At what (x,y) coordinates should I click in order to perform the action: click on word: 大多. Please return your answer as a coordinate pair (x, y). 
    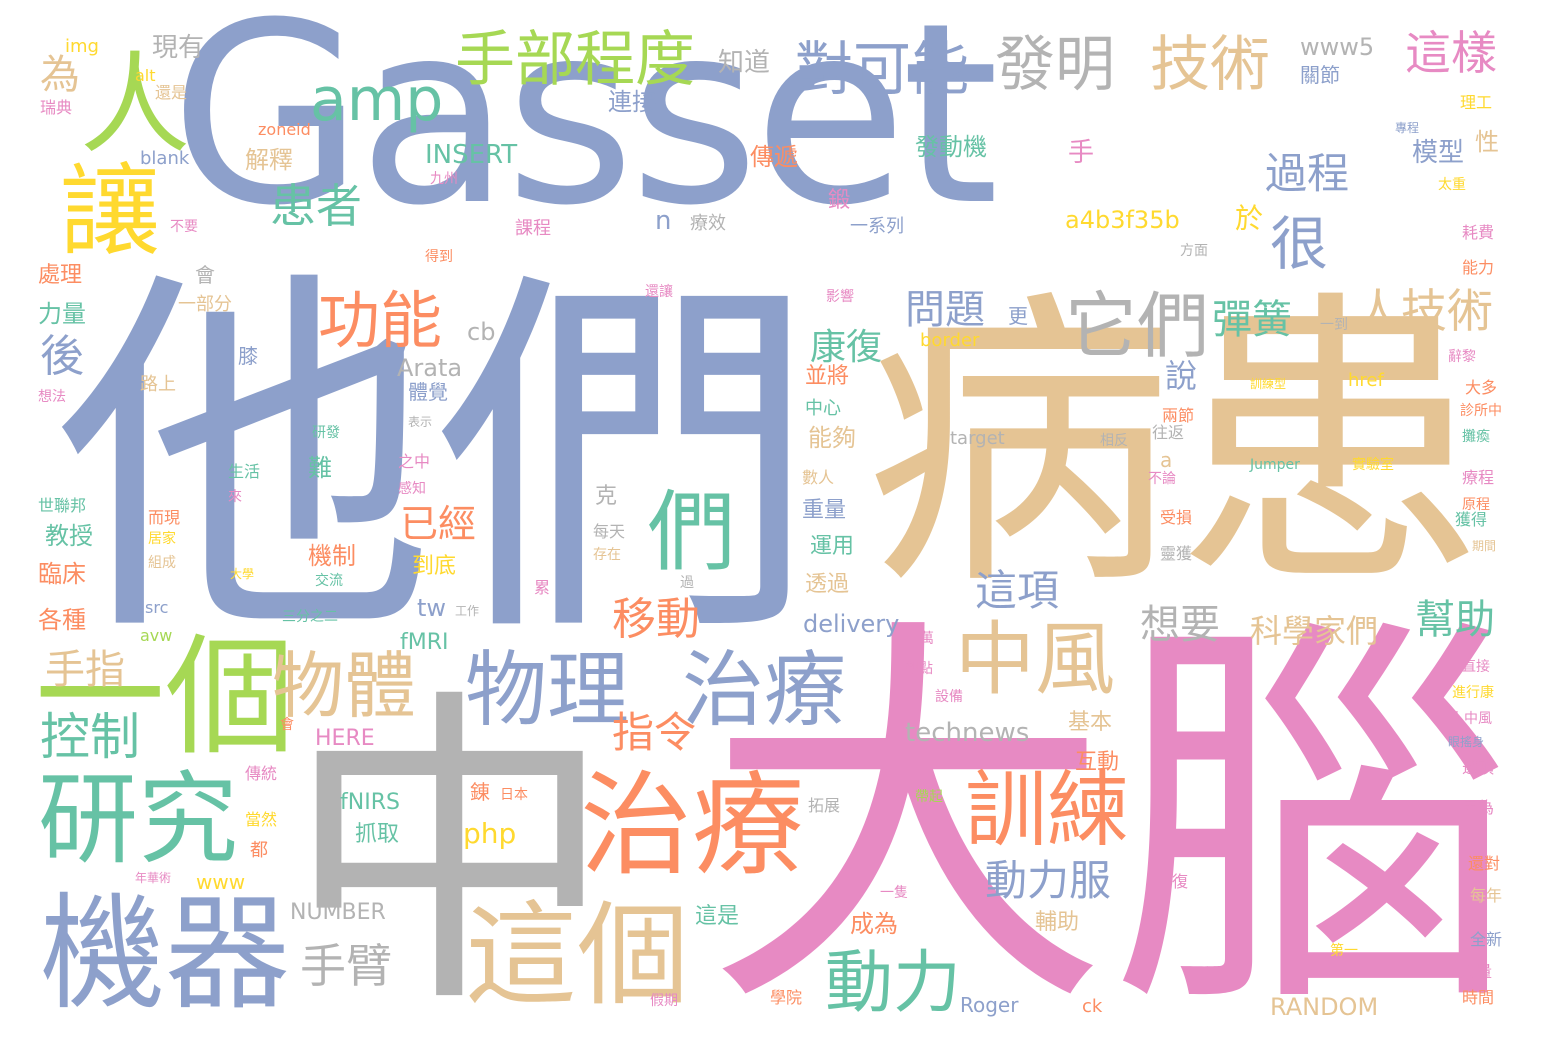
    Looking at the image, I should click on (1481, 387).